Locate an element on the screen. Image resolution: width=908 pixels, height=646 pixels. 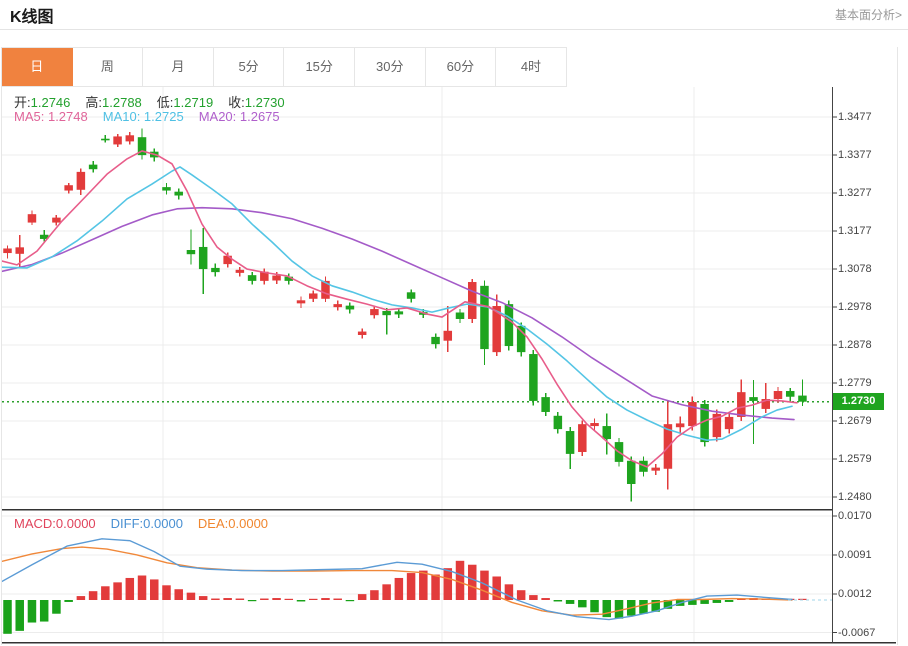
stat-item: 收:1.2730 is located at coordinates (256, 102).